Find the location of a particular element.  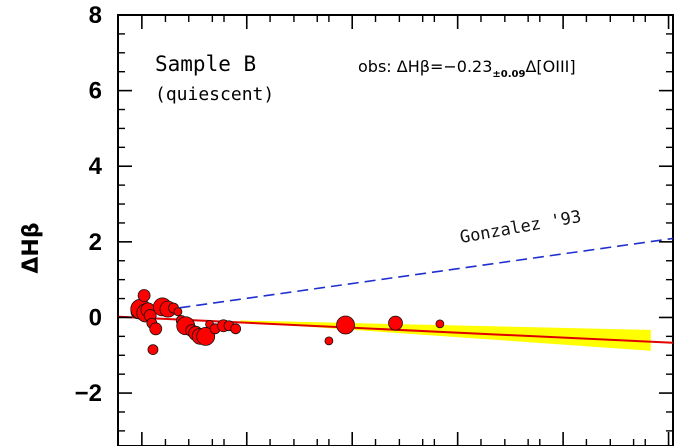

y-tick-label: 0 is located at coordinates (95, 317).